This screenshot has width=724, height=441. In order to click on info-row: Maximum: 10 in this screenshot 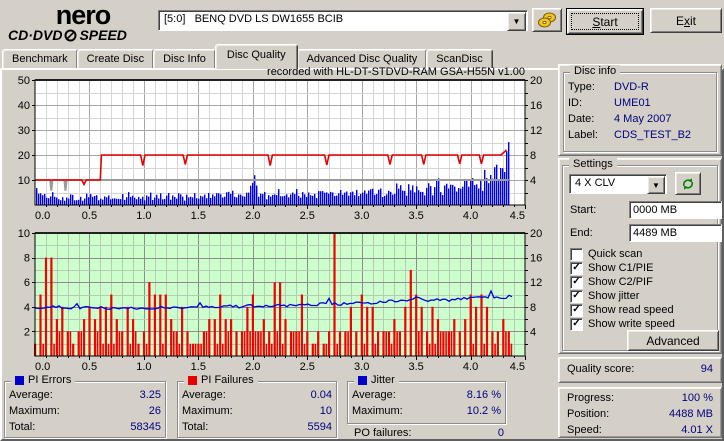, I will do `click(257, 411)`.